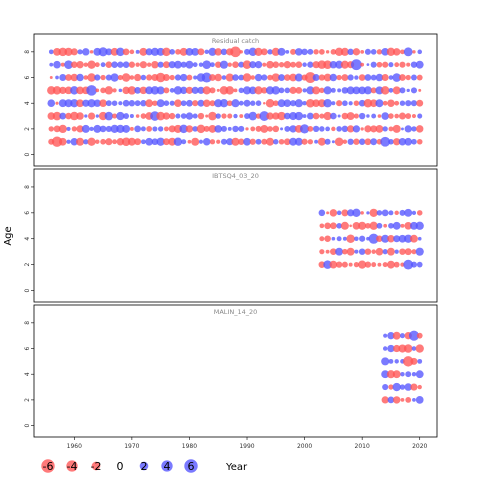 Image resolution: width=480 pixels, height=480 pixels. I want to click on y-tick-label: 6, so click(27, 77).